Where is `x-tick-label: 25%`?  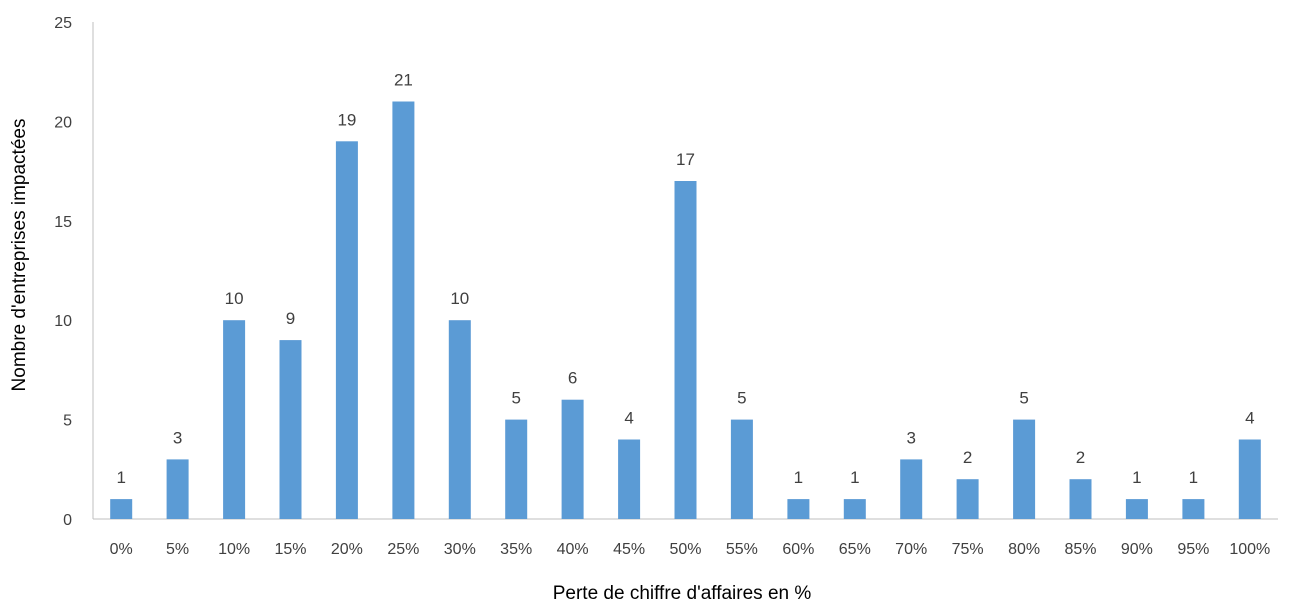 x-tick-label: 25% is located at coordinates (403, 549).